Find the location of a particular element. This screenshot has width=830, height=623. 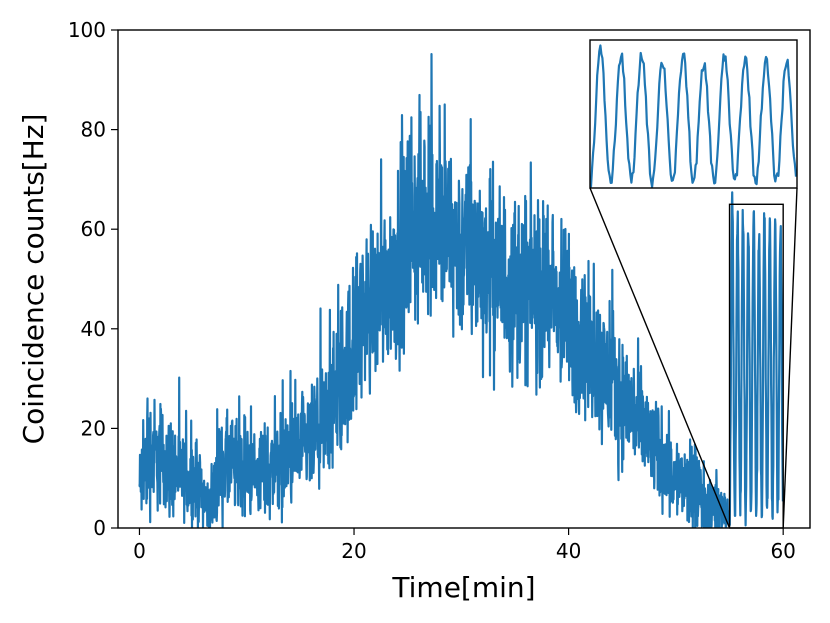

inset-series-line is located at coordinates (693, 116).